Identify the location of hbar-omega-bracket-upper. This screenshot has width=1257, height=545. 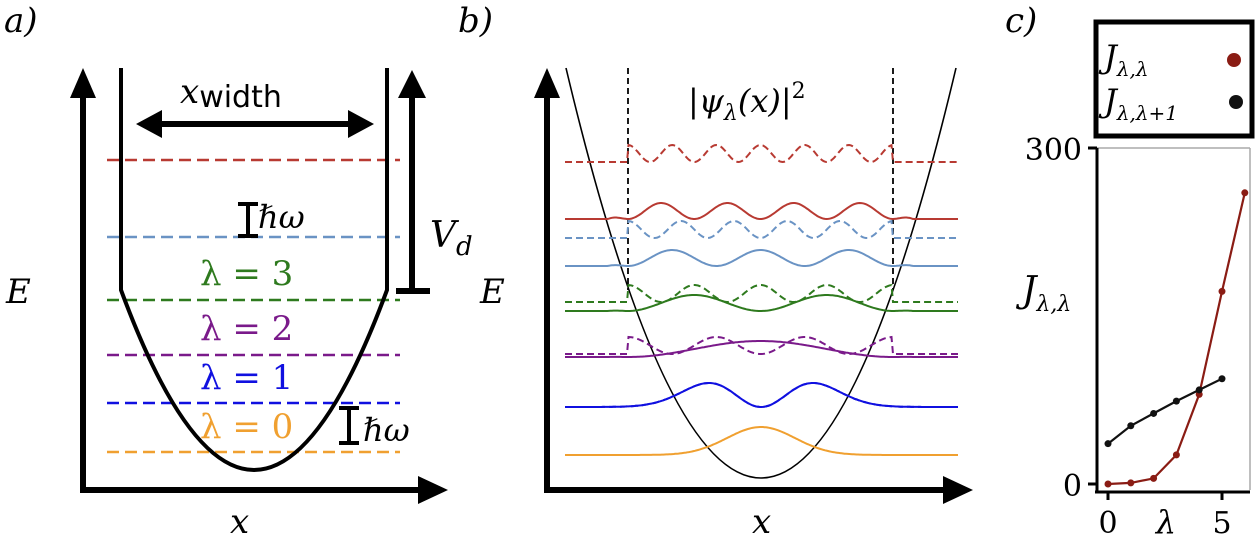
(248, 220).